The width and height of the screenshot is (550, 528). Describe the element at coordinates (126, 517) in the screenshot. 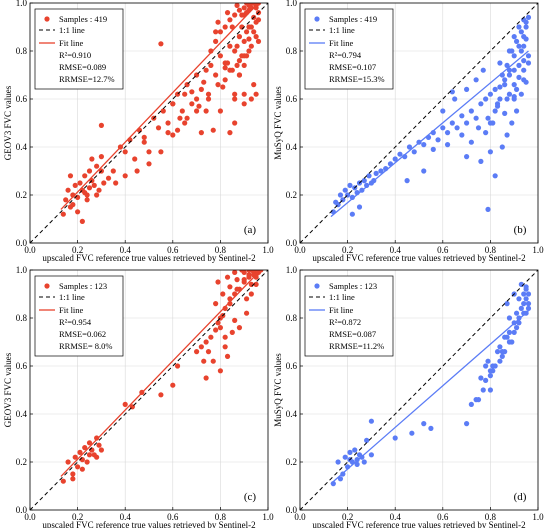

I see `x-tick-label: 0.4` at that location.